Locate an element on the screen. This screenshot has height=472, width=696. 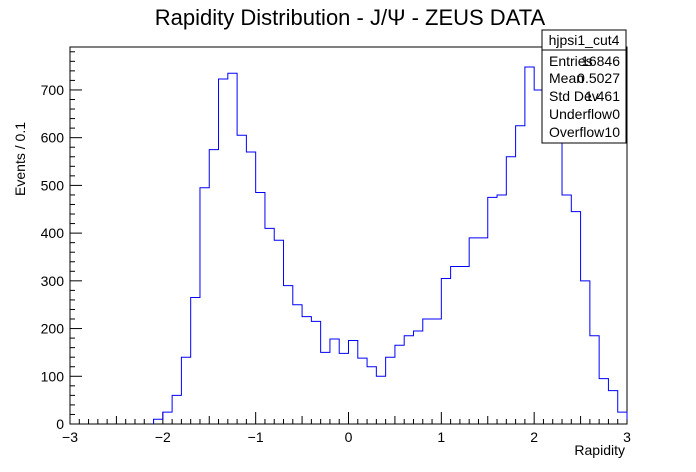
x-tick-label: −2 is located at coordinates (163, 437).